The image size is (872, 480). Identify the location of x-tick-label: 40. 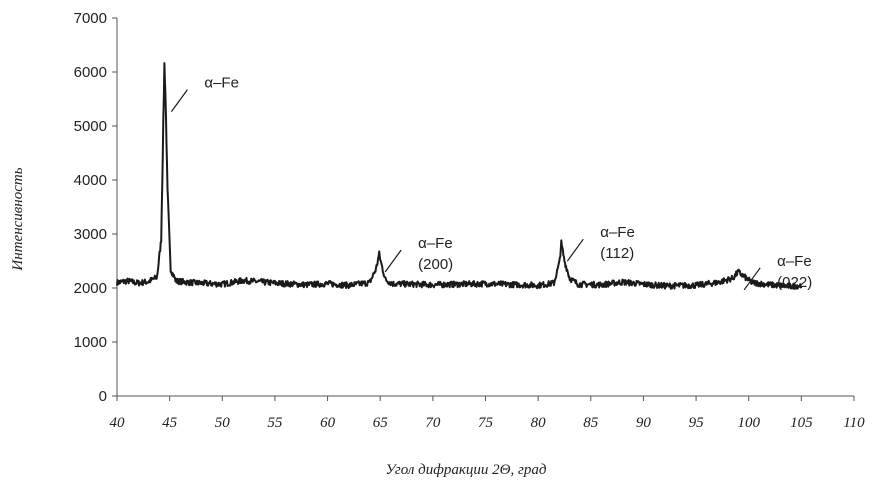
(118, 423).